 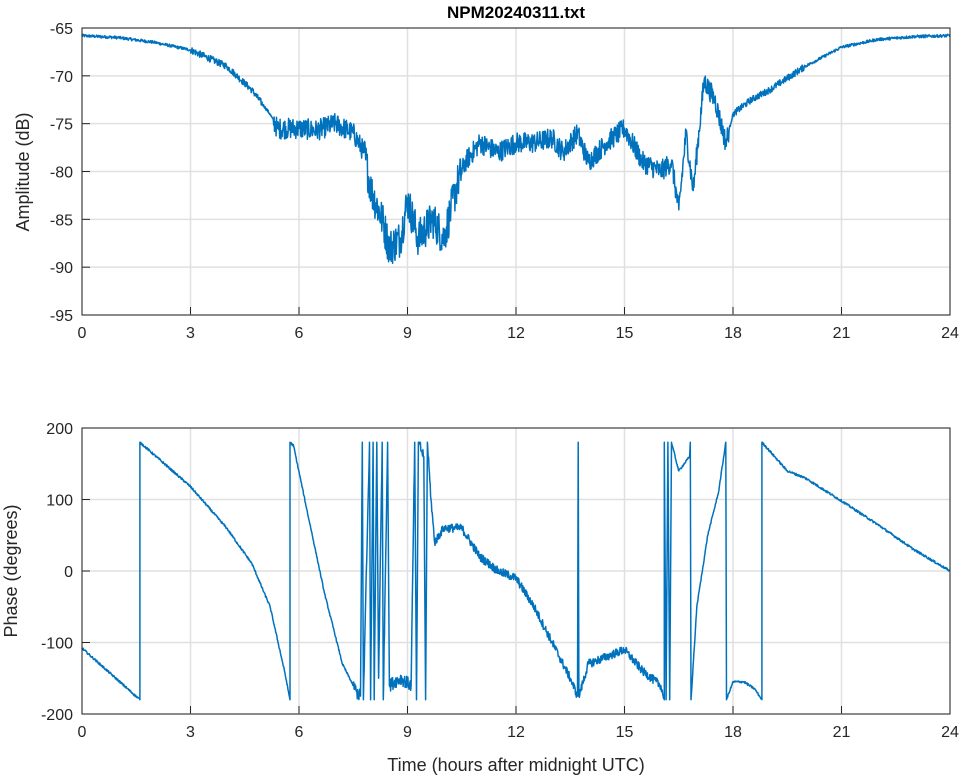 What do you see at coordinates (57, 715) in the screenshot?
I see `y-tick-label: -200` at bounding box center [57, 715].